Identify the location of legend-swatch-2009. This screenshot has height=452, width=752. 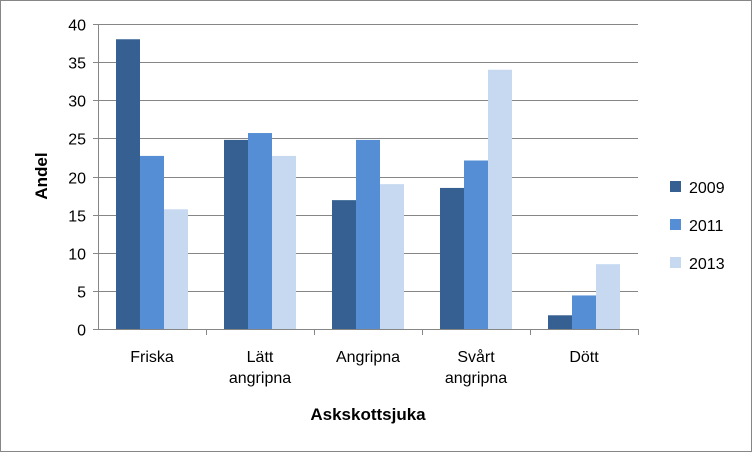
(675, 186).